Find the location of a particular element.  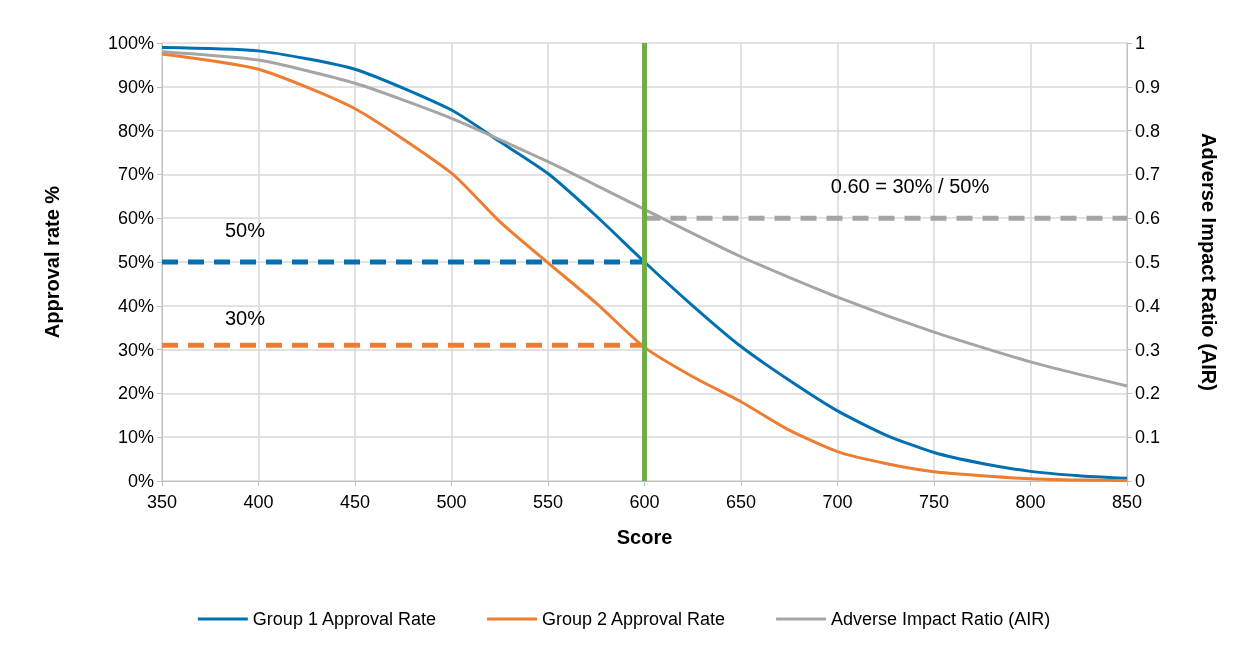

x-axis-title: Score is located at coordinates (644, 537).